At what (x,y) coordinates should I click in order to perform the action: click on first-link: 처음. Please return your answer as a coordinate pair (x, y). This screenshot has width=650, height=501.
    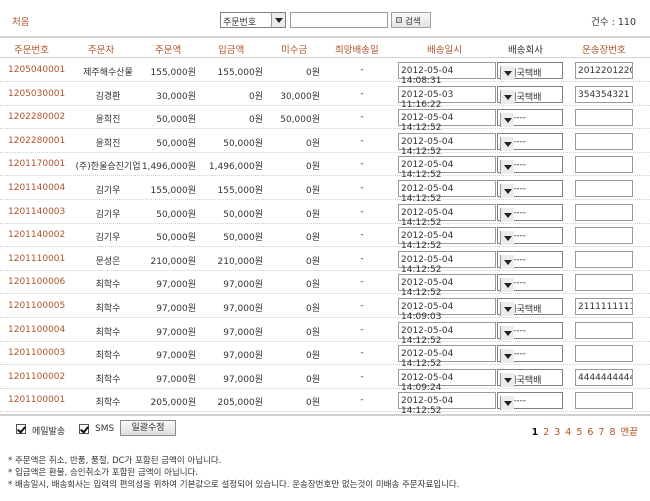
    Looking at the image, I should click on (21, 22).